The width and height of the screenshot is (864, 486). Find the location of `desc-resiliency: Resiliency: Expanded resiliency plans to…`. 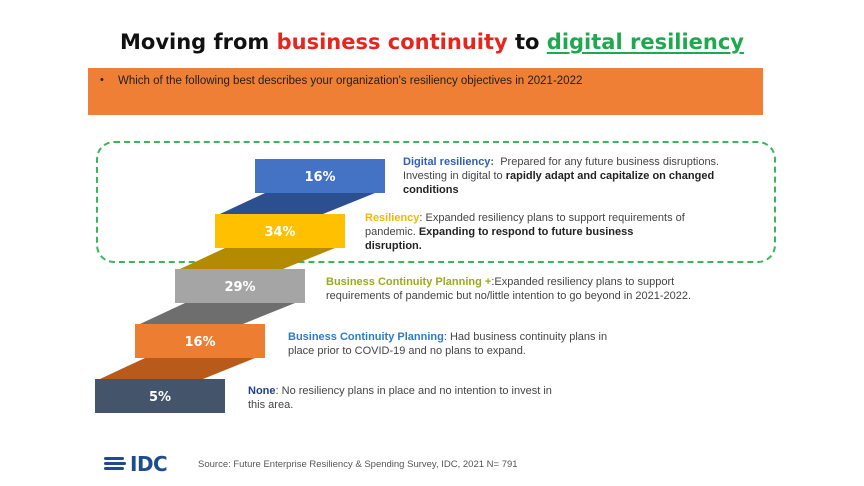

desc-resiliency: Resiliency: Expanded resiliency plans to… is located at coordinates (525, 232).